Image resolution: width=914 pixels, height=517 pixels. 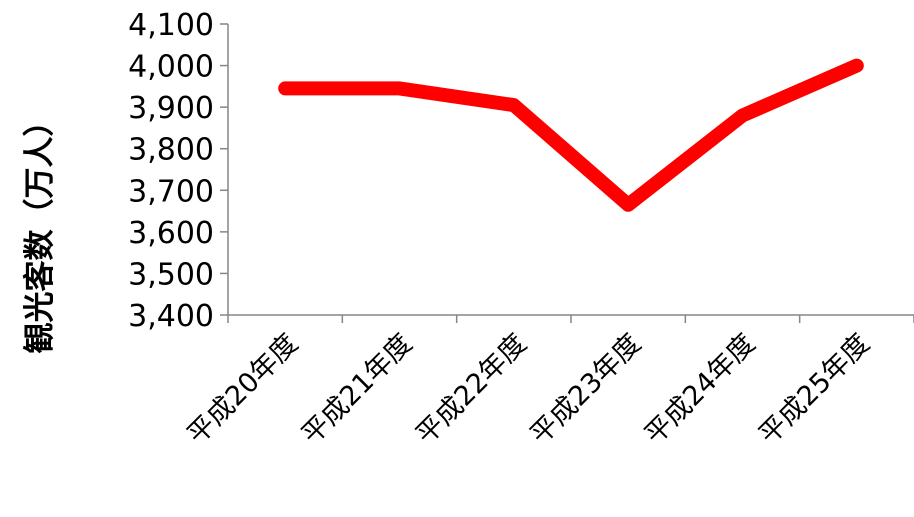 What do you see at coordinates (171, 108) in the screenshot?
I see `y-tick-label: 3,900` at bounding box center [171, 108].